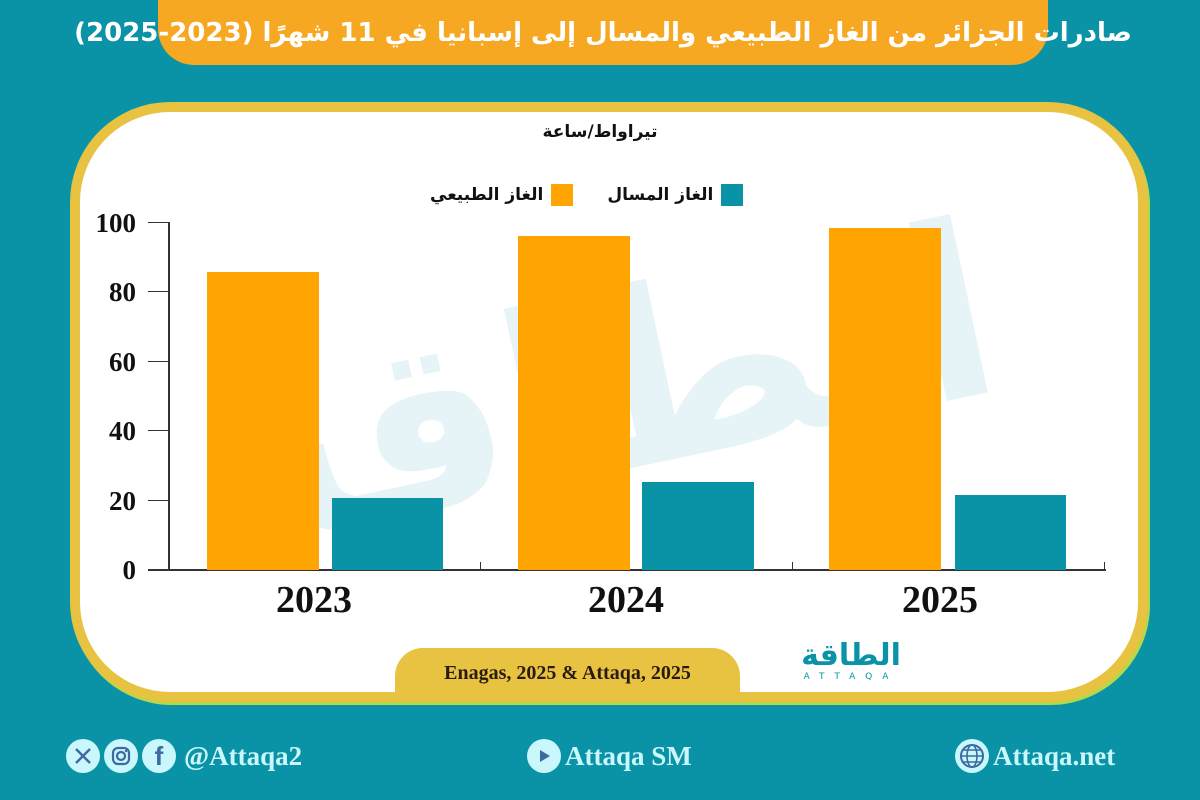 The image size is (1200, 800). What do you see at coordinates (940, 600) in the screenshot?
I see `x-label-2025: 2025` at bounding box center [940, 600].